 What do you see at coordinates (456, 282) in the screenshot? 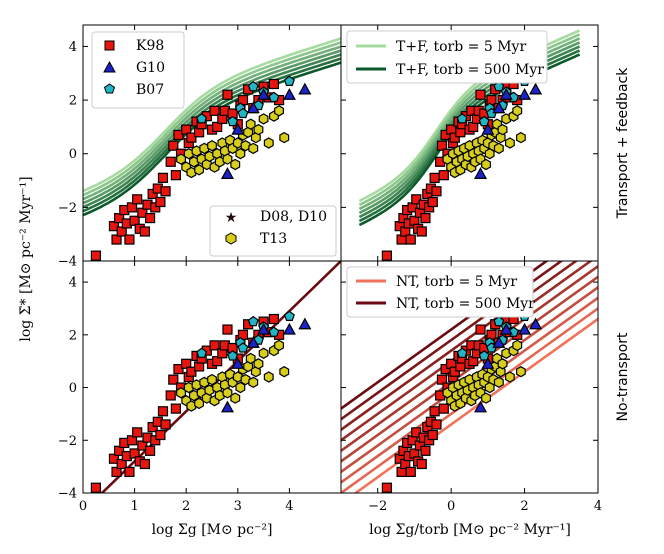
I see `legend-label-nt-5: NT, torb = 5 Myr` at bounding box center [456, 282].